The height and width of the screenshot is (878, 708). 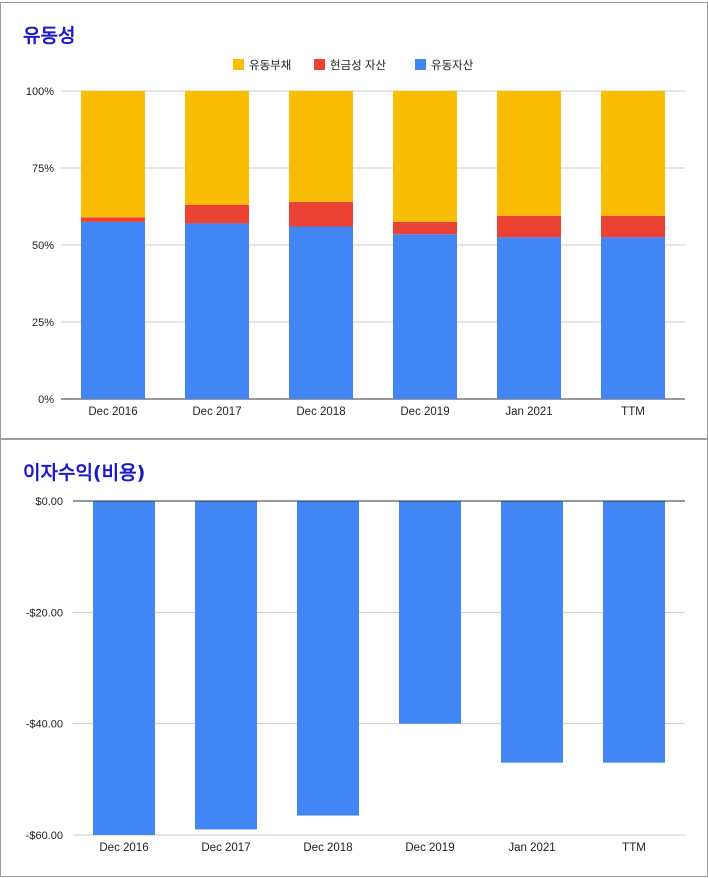 What do you see at coordinates (40, 92) in the screenshot?
I see `y-tick-label: 100%` at bounding box center [40, 92].